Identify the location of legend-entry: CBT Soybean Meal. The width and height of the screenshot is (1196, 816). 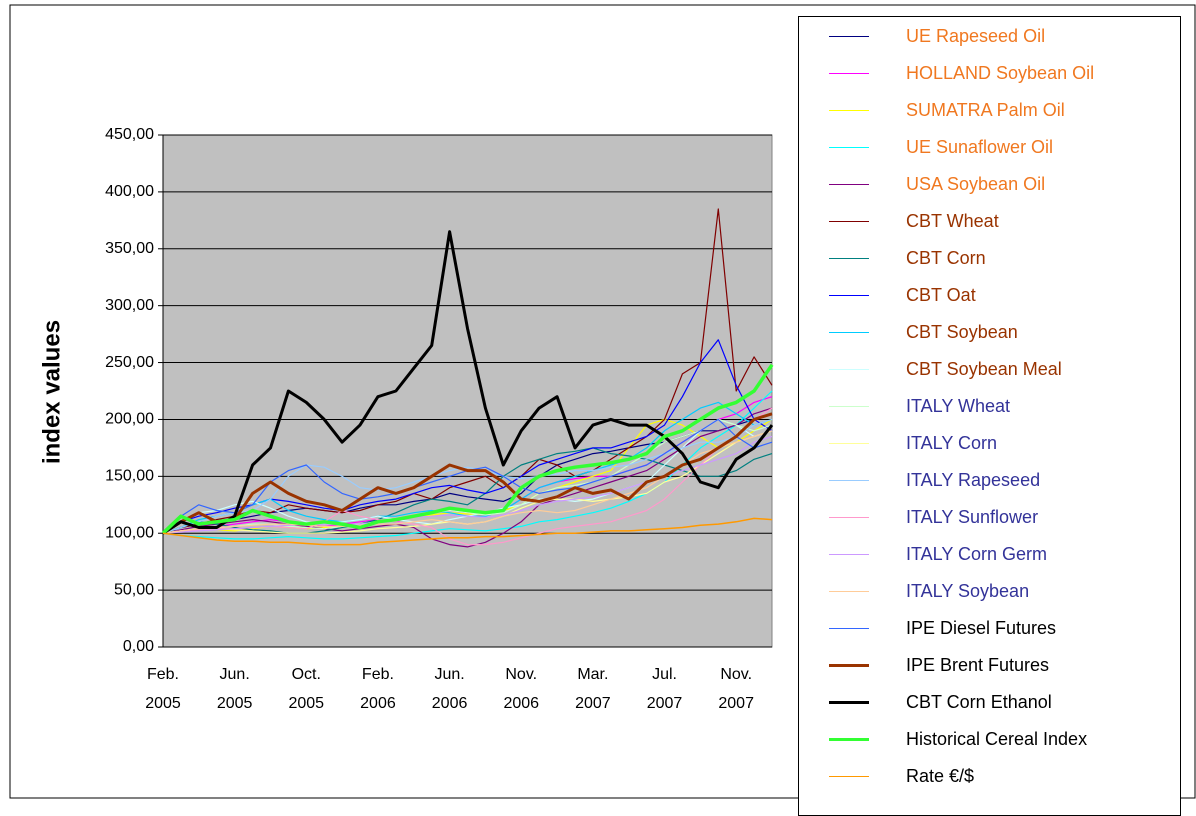
(945, 369).